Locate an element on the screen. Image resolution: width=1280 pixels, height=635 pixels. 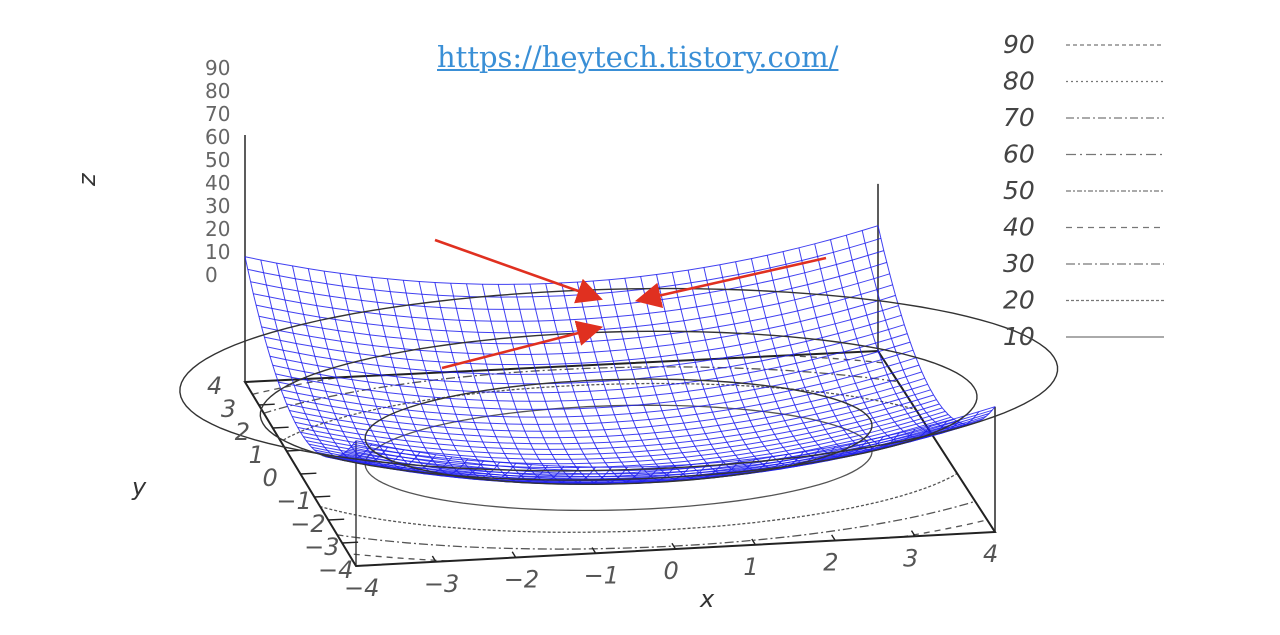
z-tick-label: 40 is located at coordinates (217, 183).